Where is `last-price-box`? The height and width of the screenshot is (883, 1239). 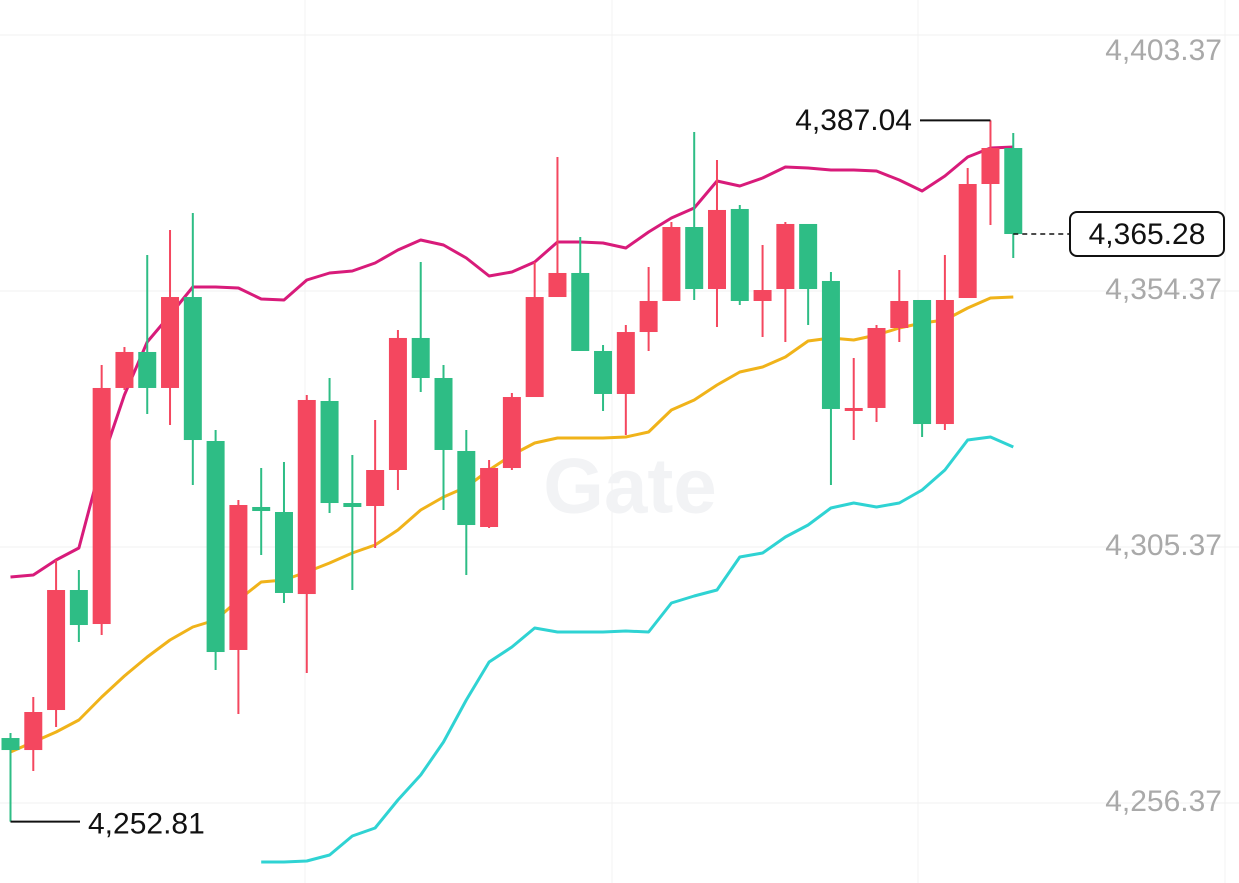 last-price-box is located at coordinates (1147, 234).